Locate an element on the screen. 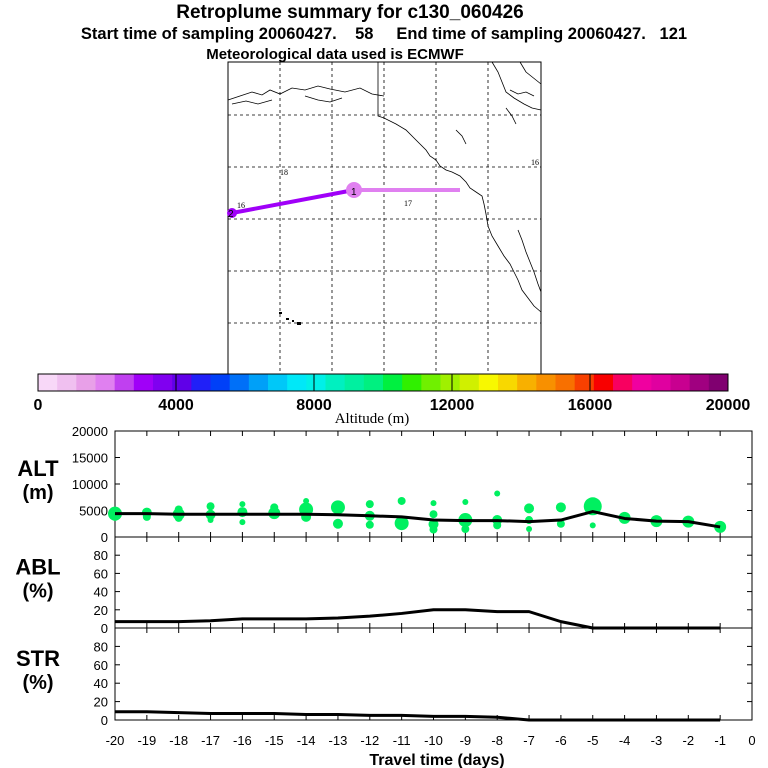 The height and width of the screenshot is (768, 768). colorbar-cells is located at coordinates (383, 382).